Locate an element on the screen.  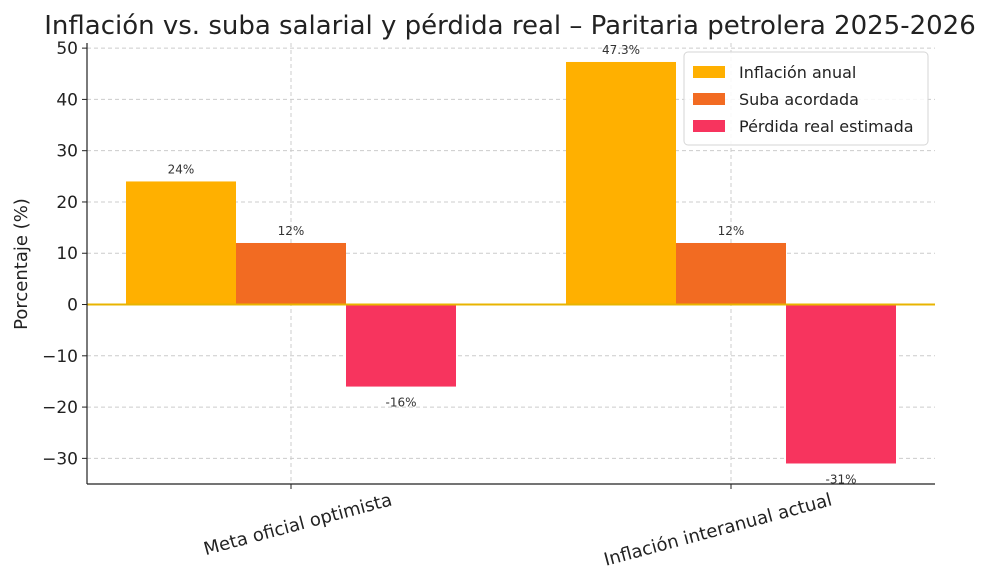
y-tick-label: 0 is located at coordinates (72, 306).